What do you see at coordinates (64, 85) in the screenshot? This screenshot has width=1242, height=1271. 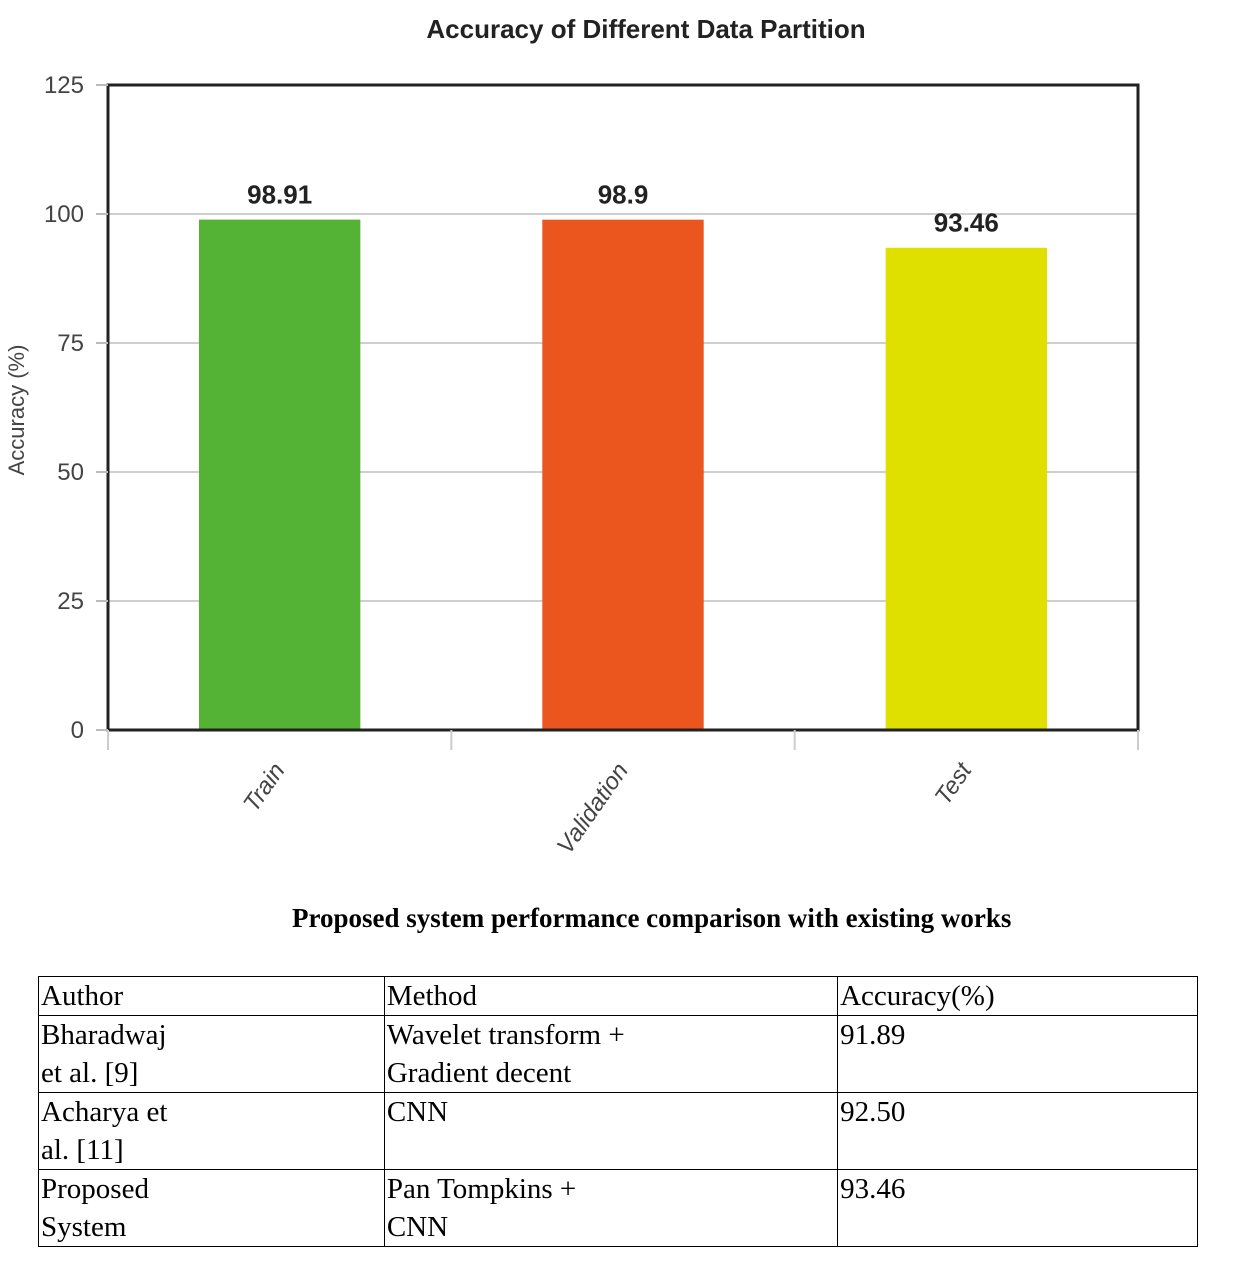 I see `y-tick-label: 125` at bounding box center [64, 85].